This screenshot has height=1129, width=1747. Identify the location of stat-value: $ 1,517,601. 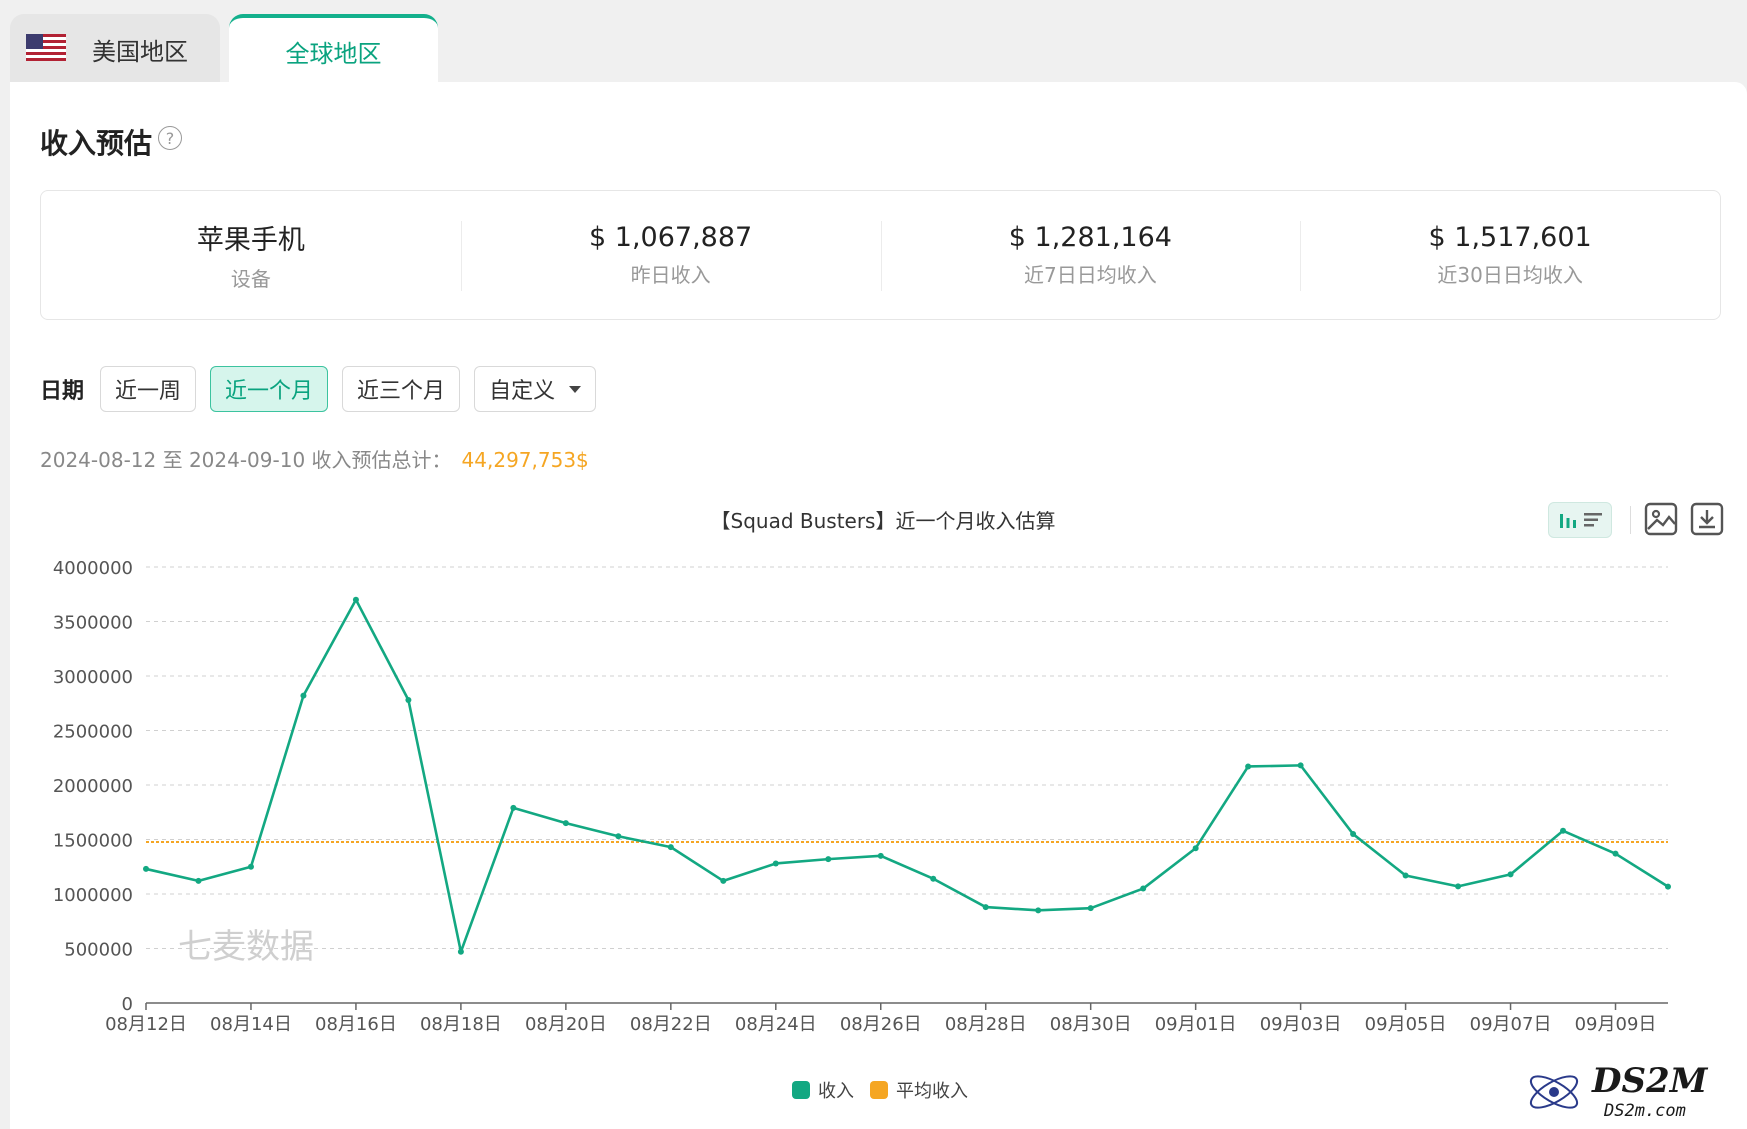
(1510, 237).